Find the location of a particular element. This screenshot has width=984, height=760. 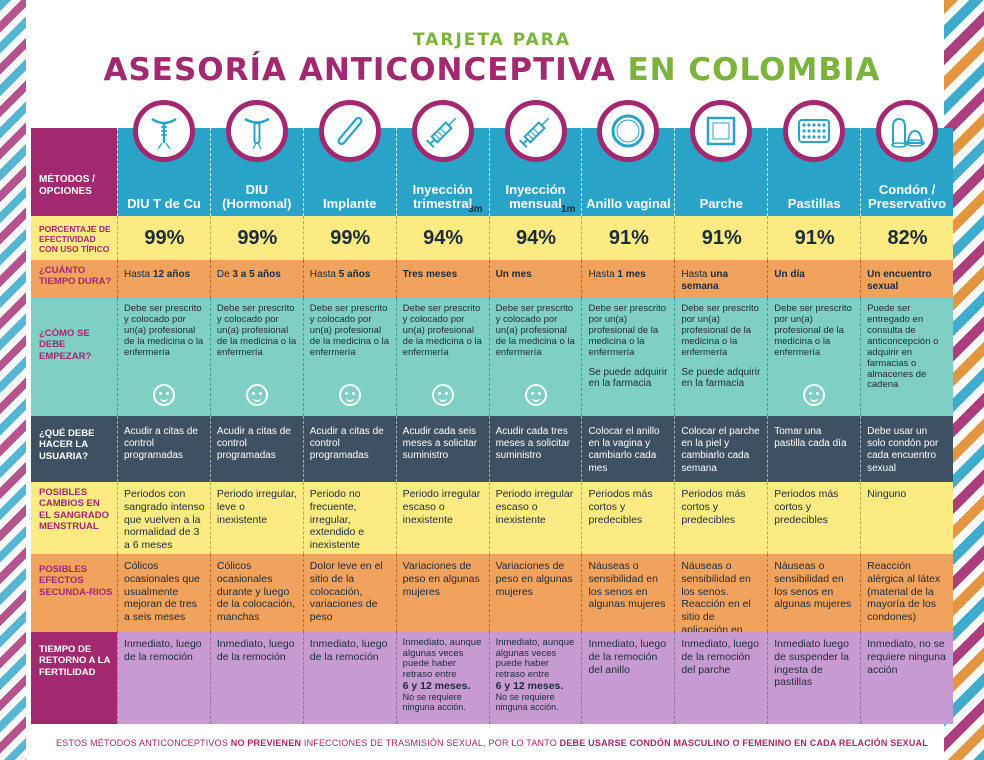

row-header-duration: ¿CUÁNTO TIEMPO DURA? is located at coordinates (74, 279).